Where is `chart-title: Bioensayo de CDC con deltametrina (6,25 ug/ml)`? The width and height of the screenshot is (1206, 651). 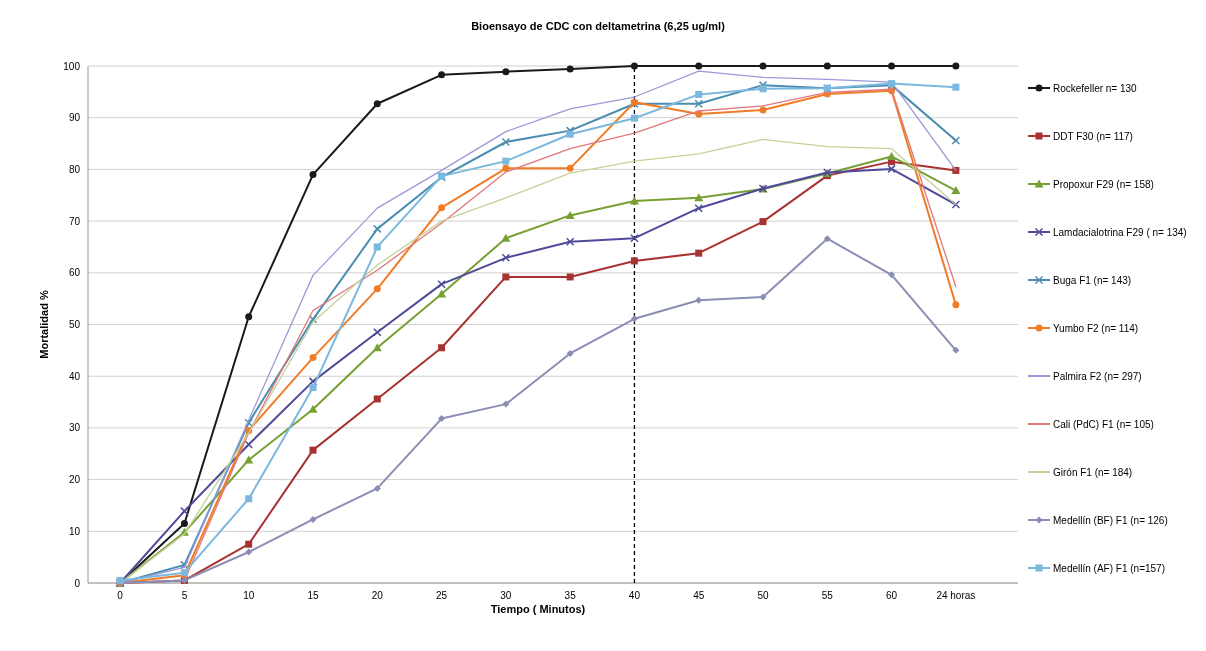 chart-title: Bioensayo de CDC con deltametrina (6,25 ug/ml) is located at coordinates (598, 26).